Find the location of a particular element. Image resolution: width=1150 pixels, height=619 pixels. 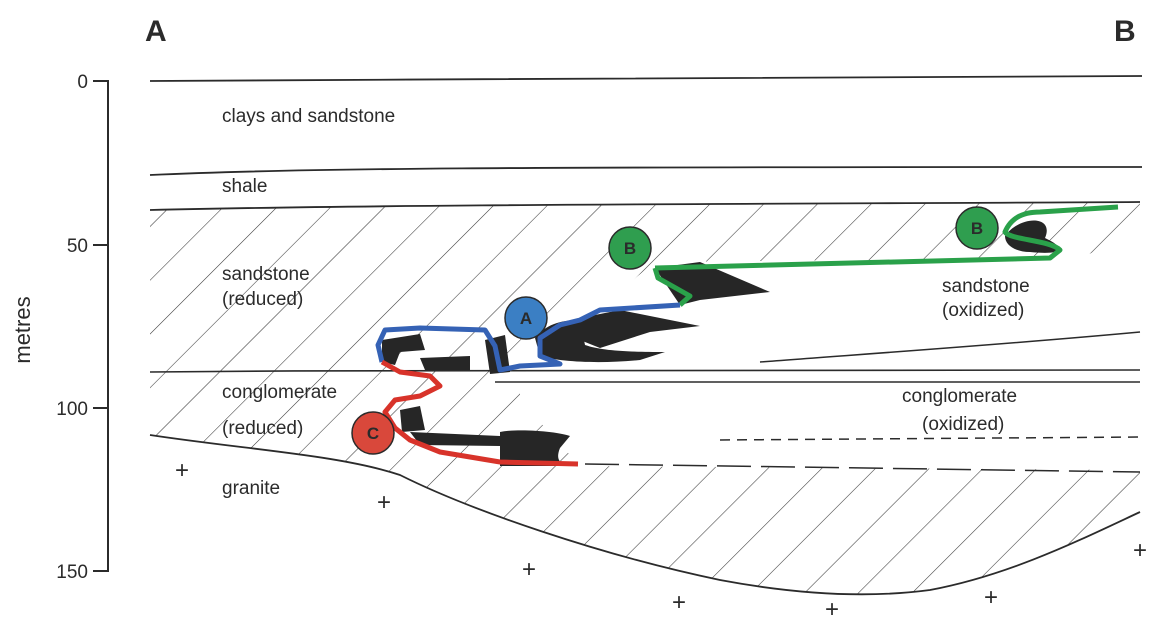

marker-b-right-letter: B is located at coordinates (977, 228).